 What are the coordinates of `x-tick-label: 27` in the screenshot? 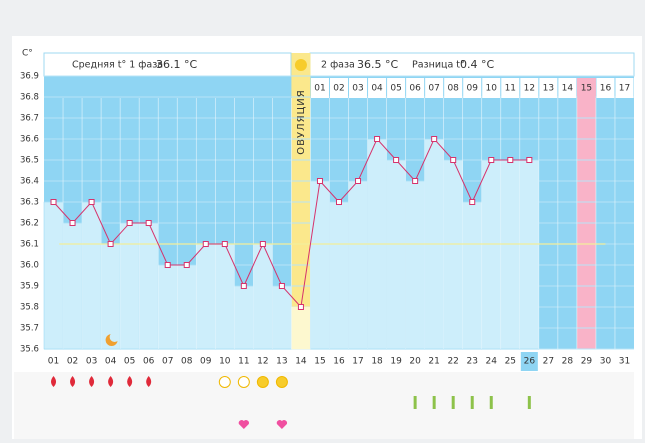 It's located at (548, 362).